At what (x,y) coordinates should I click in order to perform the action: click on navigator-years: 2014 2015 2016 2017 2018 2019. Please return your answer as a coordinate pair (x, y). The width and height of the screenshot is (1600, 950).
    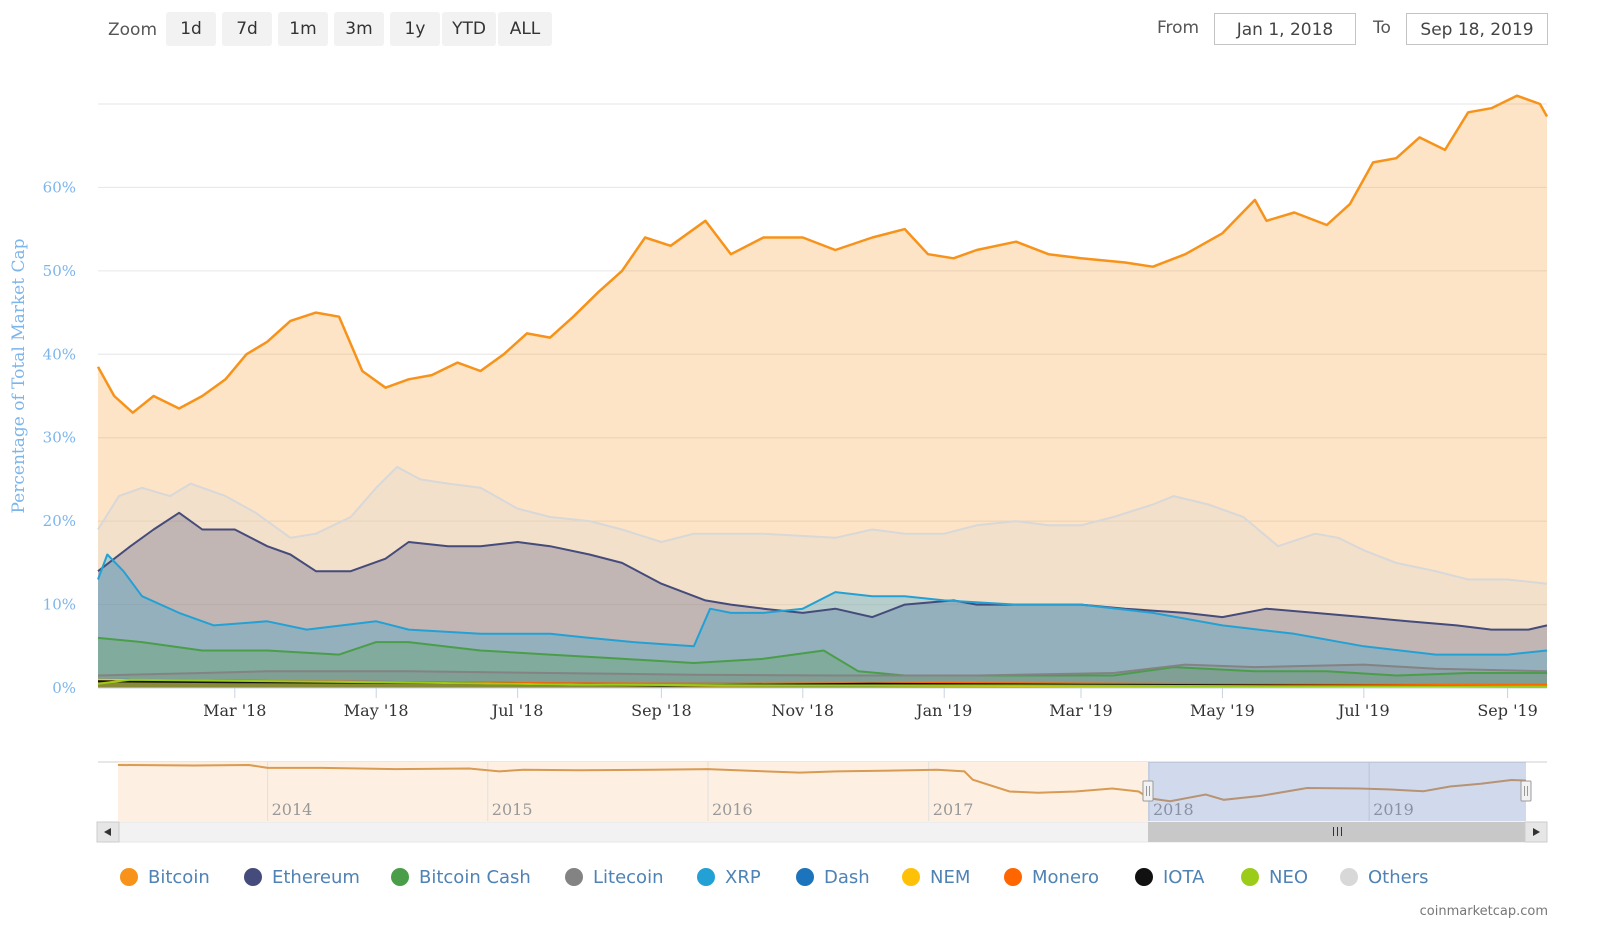
    Looking at the image, I should click on (840, 791).